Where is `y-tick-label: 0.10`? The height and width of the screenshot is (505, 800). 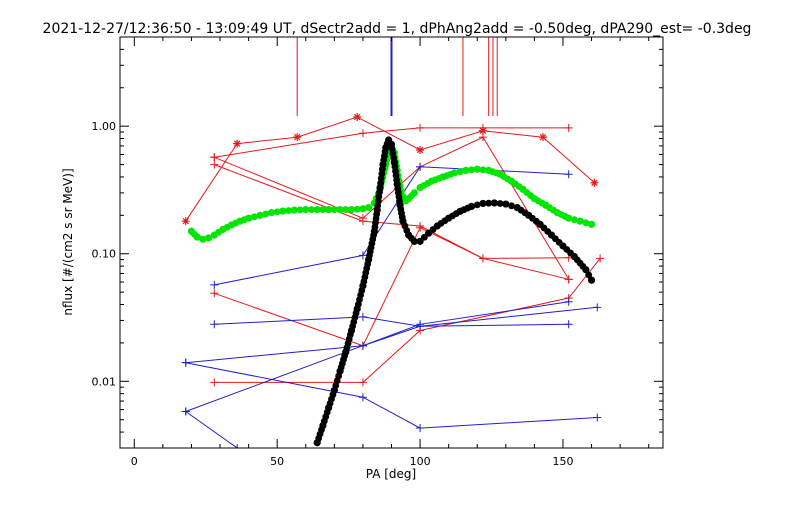 y-tick-label: 0.10 is located at coordinates (104, 254).